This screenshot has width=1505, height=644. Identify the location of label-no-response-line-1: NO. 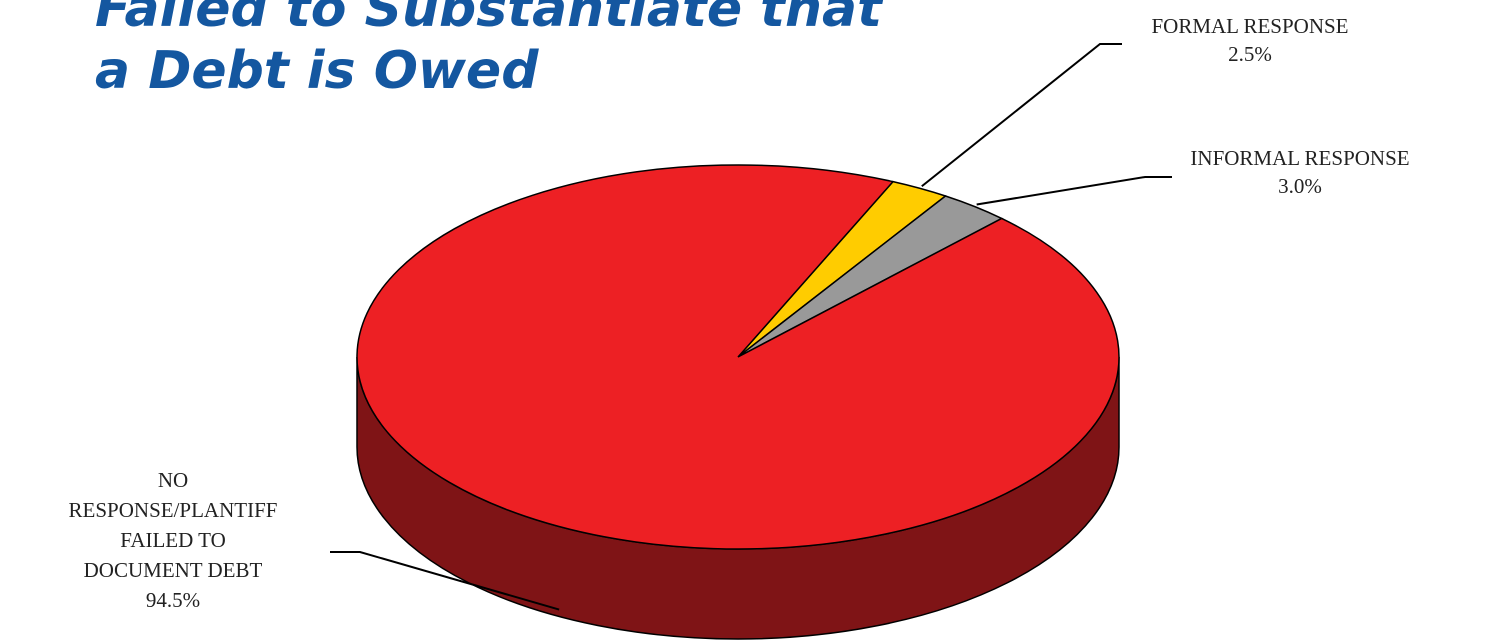
(173, 480).